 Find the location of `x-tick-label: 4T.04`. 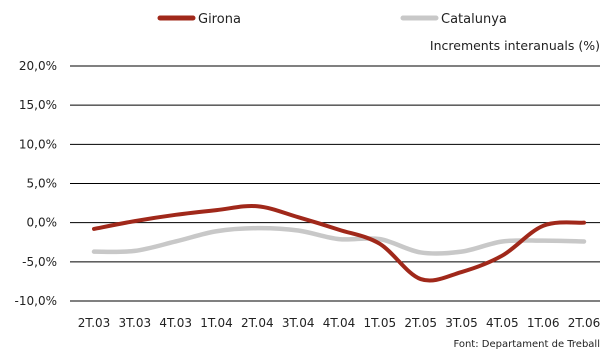

x-tick-label: 4T.04 is located at coordinates (339, 323).